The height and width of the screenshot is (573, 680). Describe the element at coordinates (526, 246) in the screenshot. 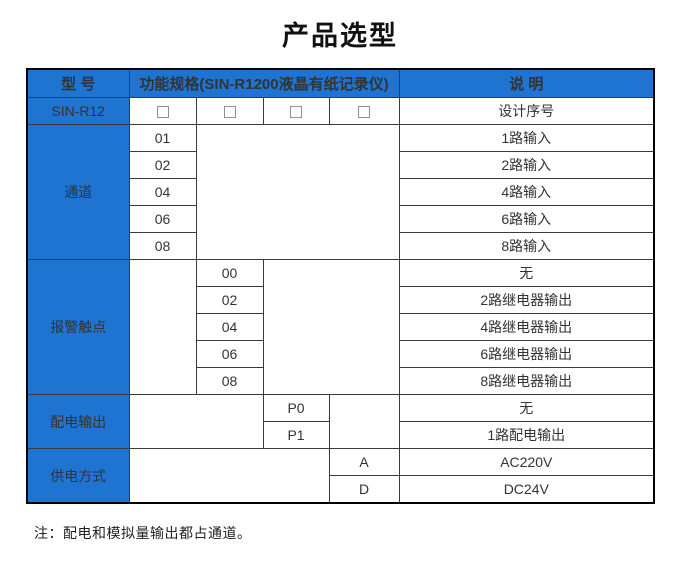

I see `desc-cell: 8路输入` at that location.